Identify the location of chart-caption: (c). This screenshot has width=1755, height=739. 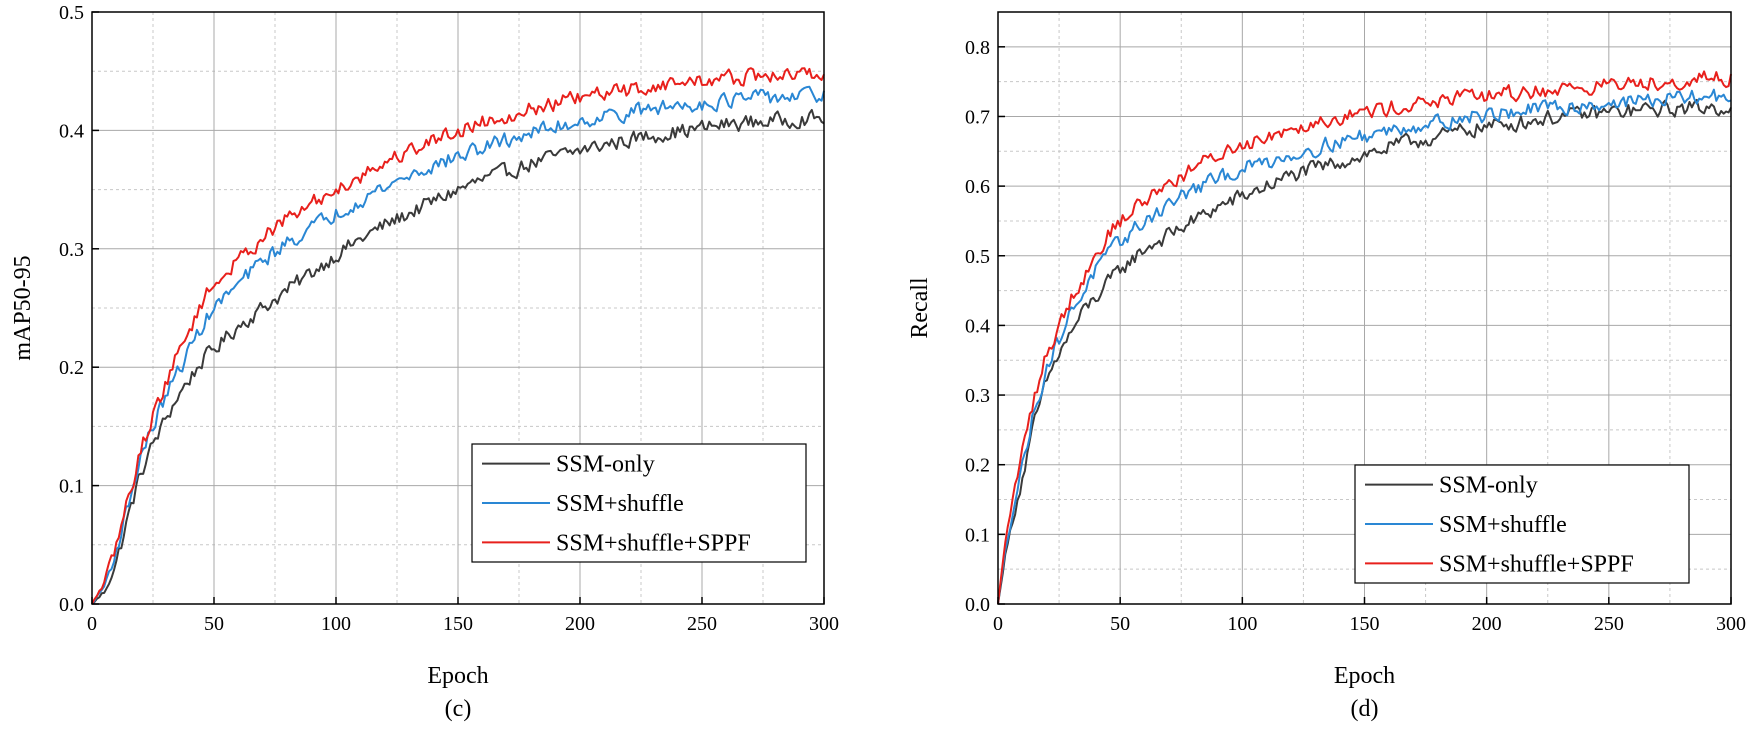
(458, 709).